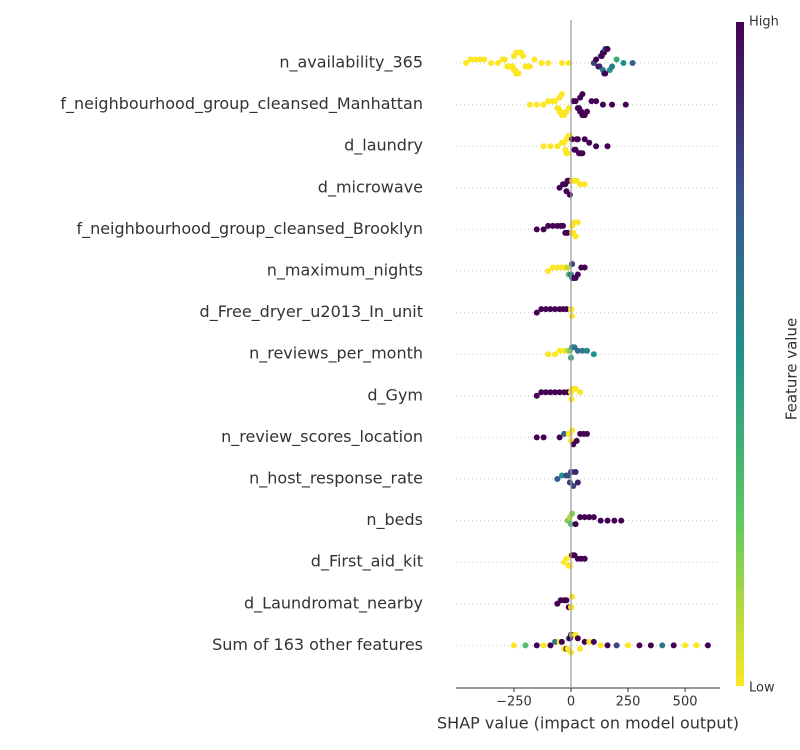 The width and height of the screenshot is (800, 750). Describe the element at coordinates (317, 644) in the screenshot. I see `feature-label: Sum of 163 other features` at that location.